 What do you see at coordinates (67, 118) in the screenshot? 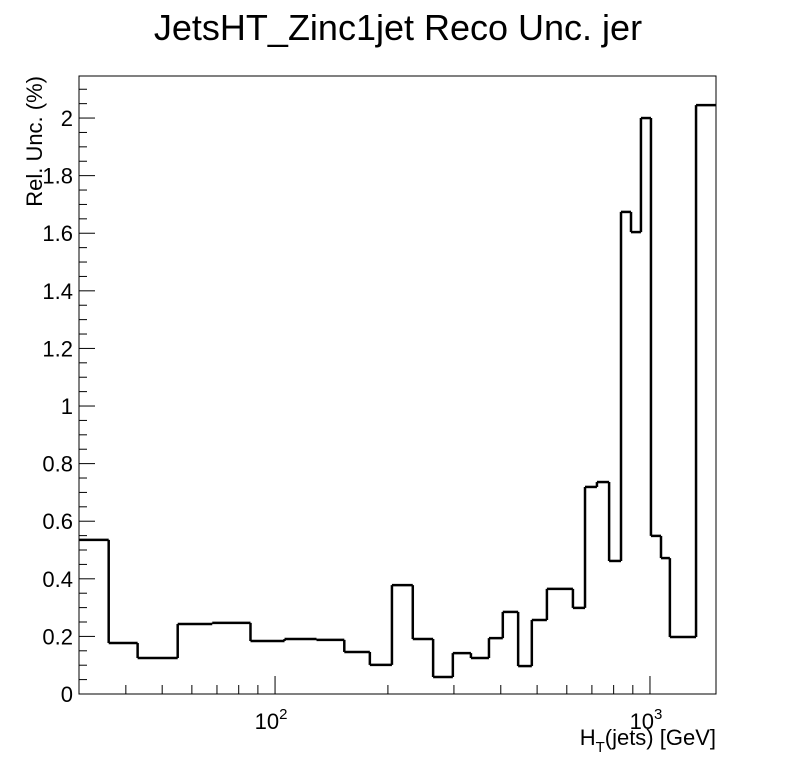
I see `y-tick-label: 2` at bounding box center [67, 118].